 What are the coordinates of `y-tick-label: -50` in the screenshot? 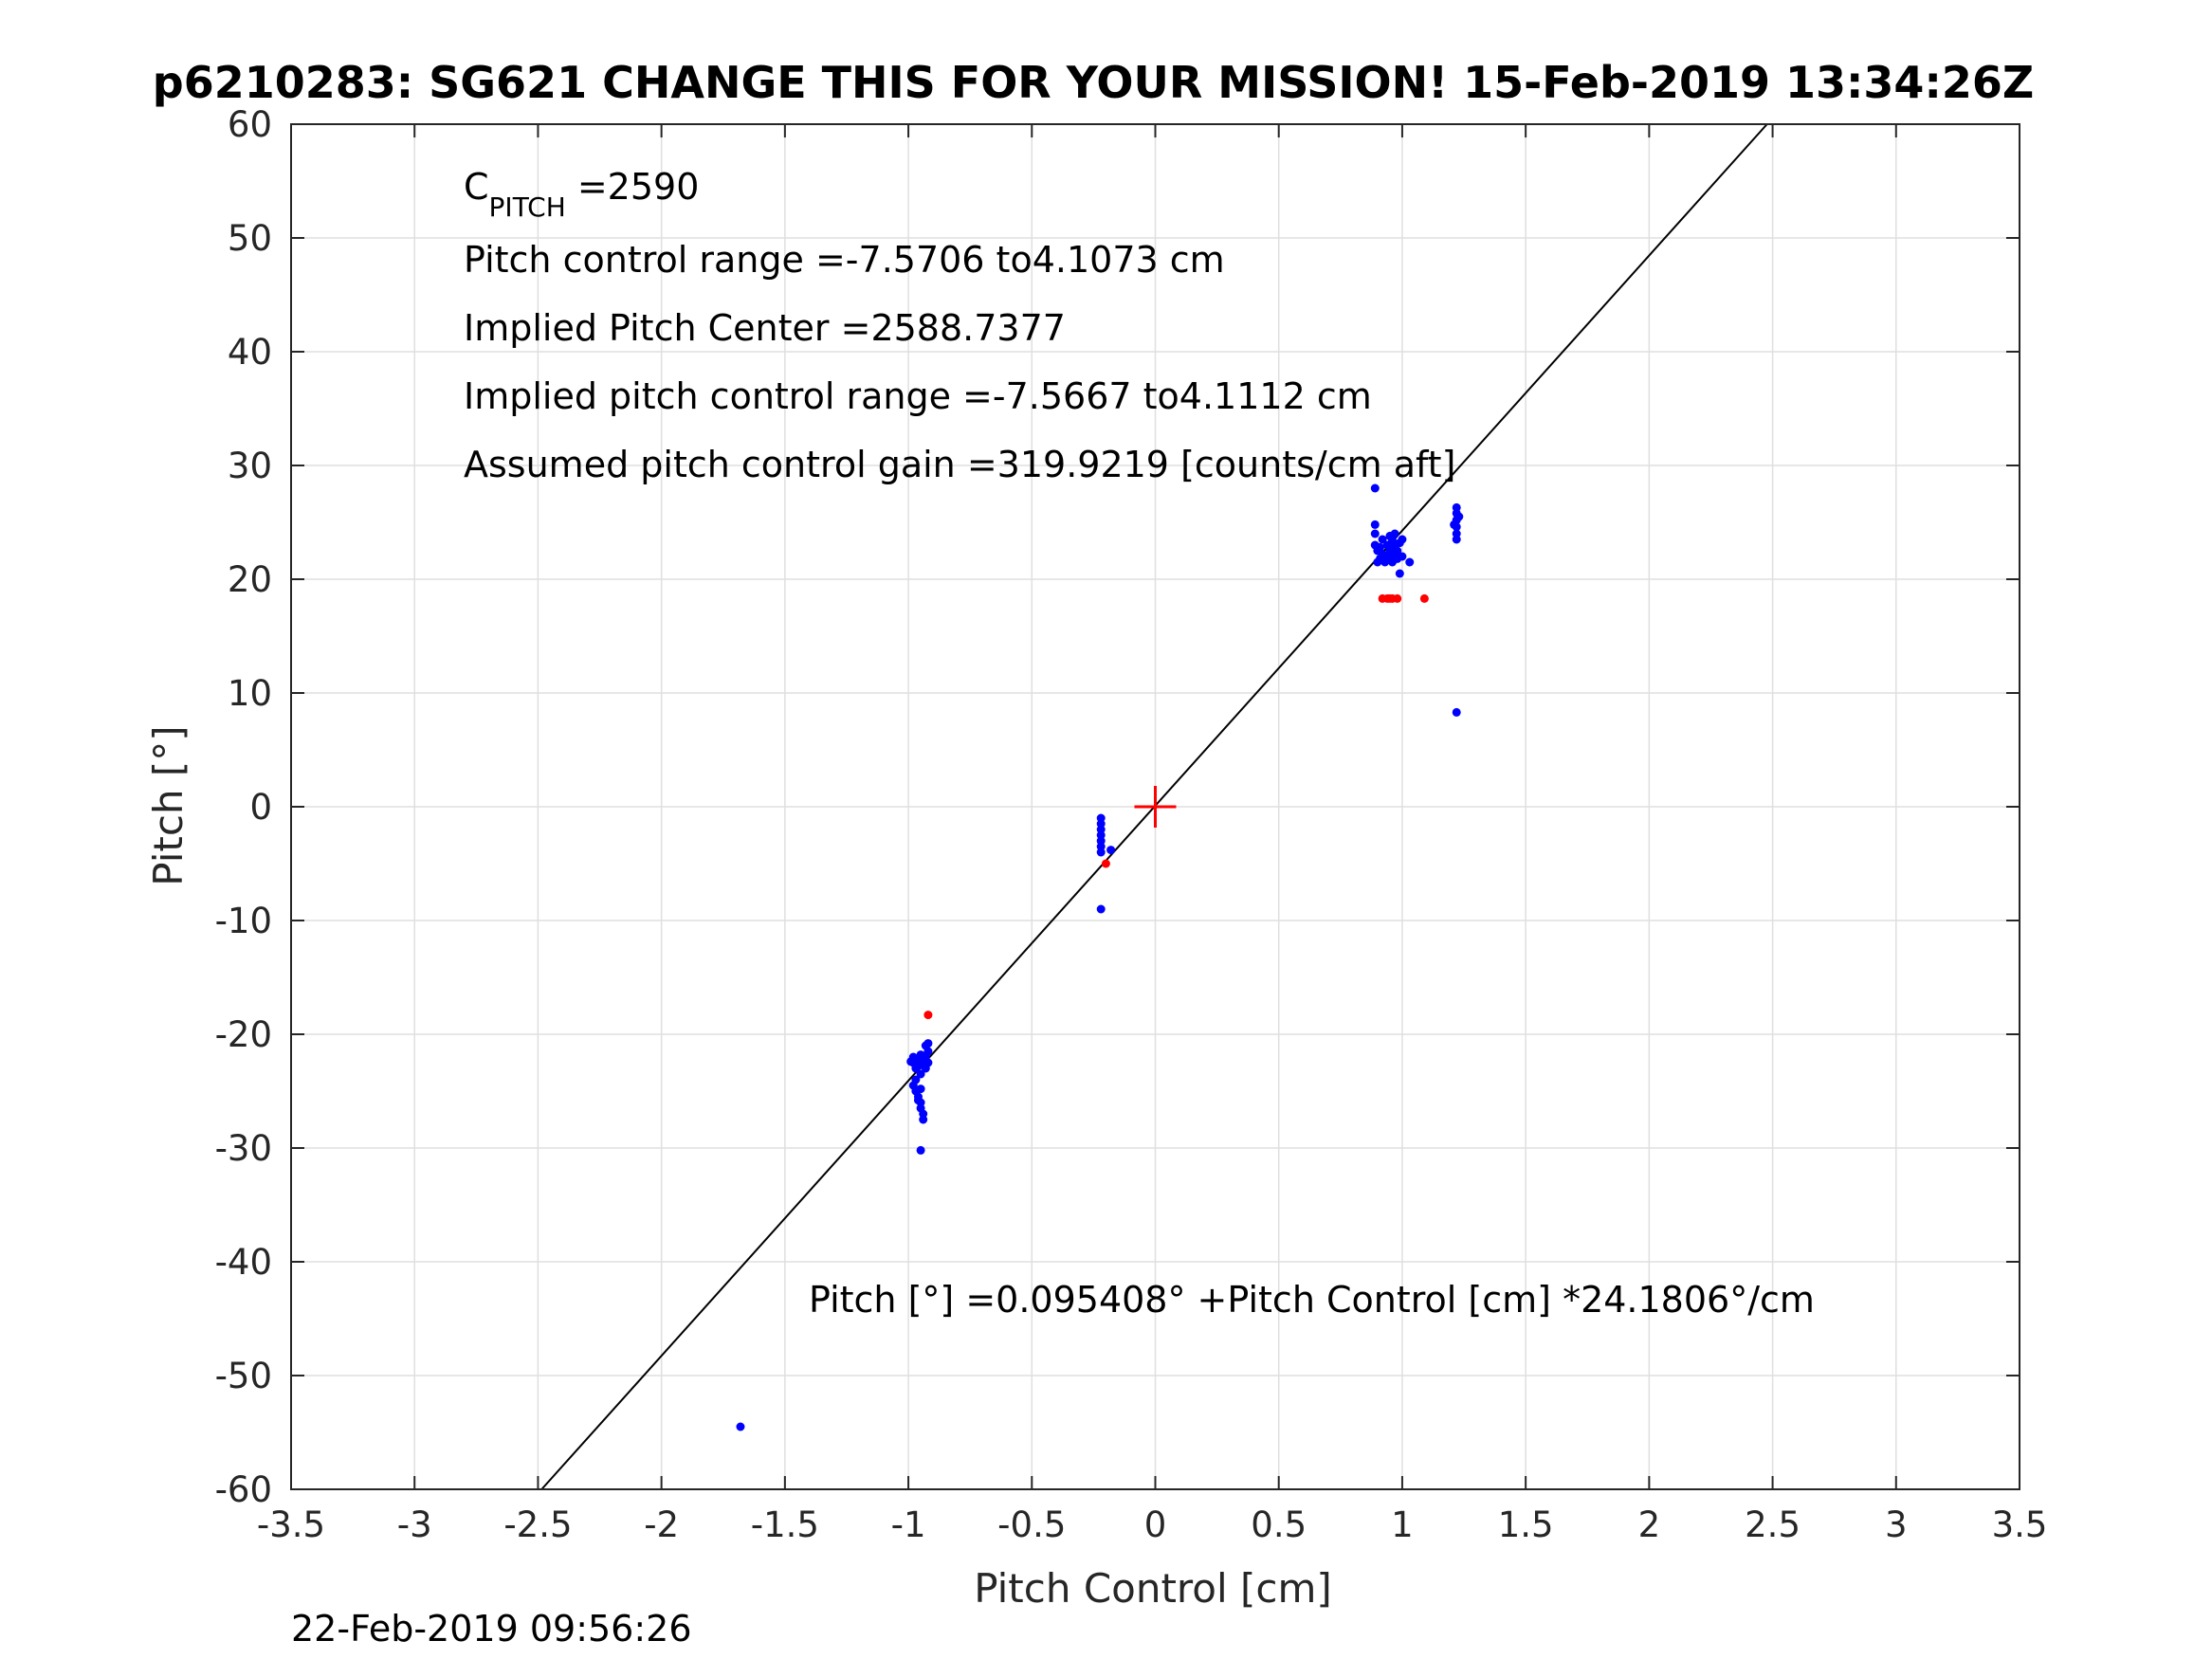 It's located at (243, 1376).